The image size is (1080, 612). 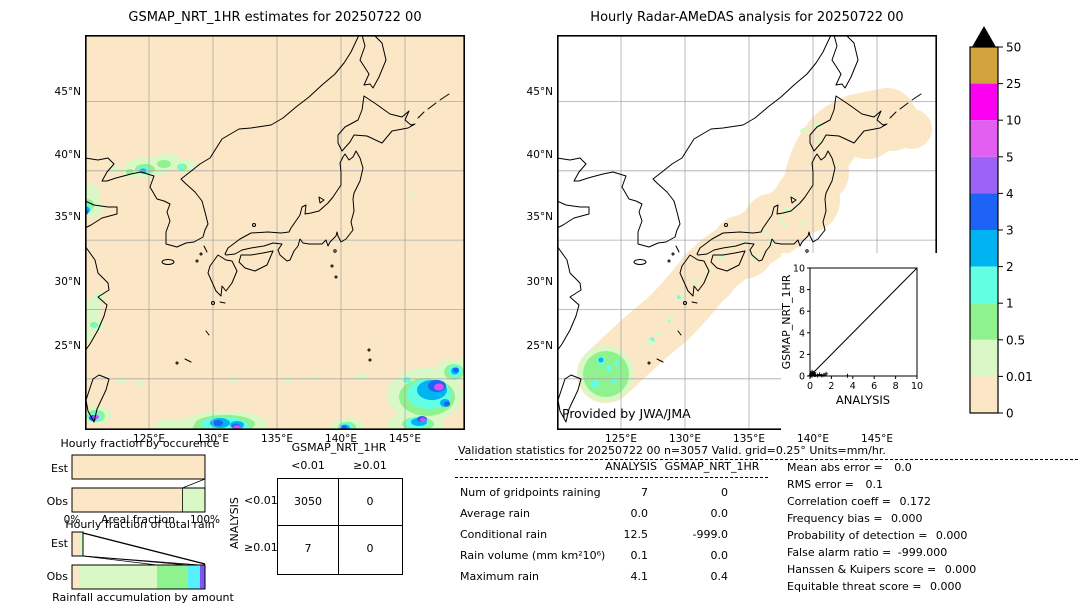 I want to click on cb-label-1: 1, so click(x=1010, y=304).